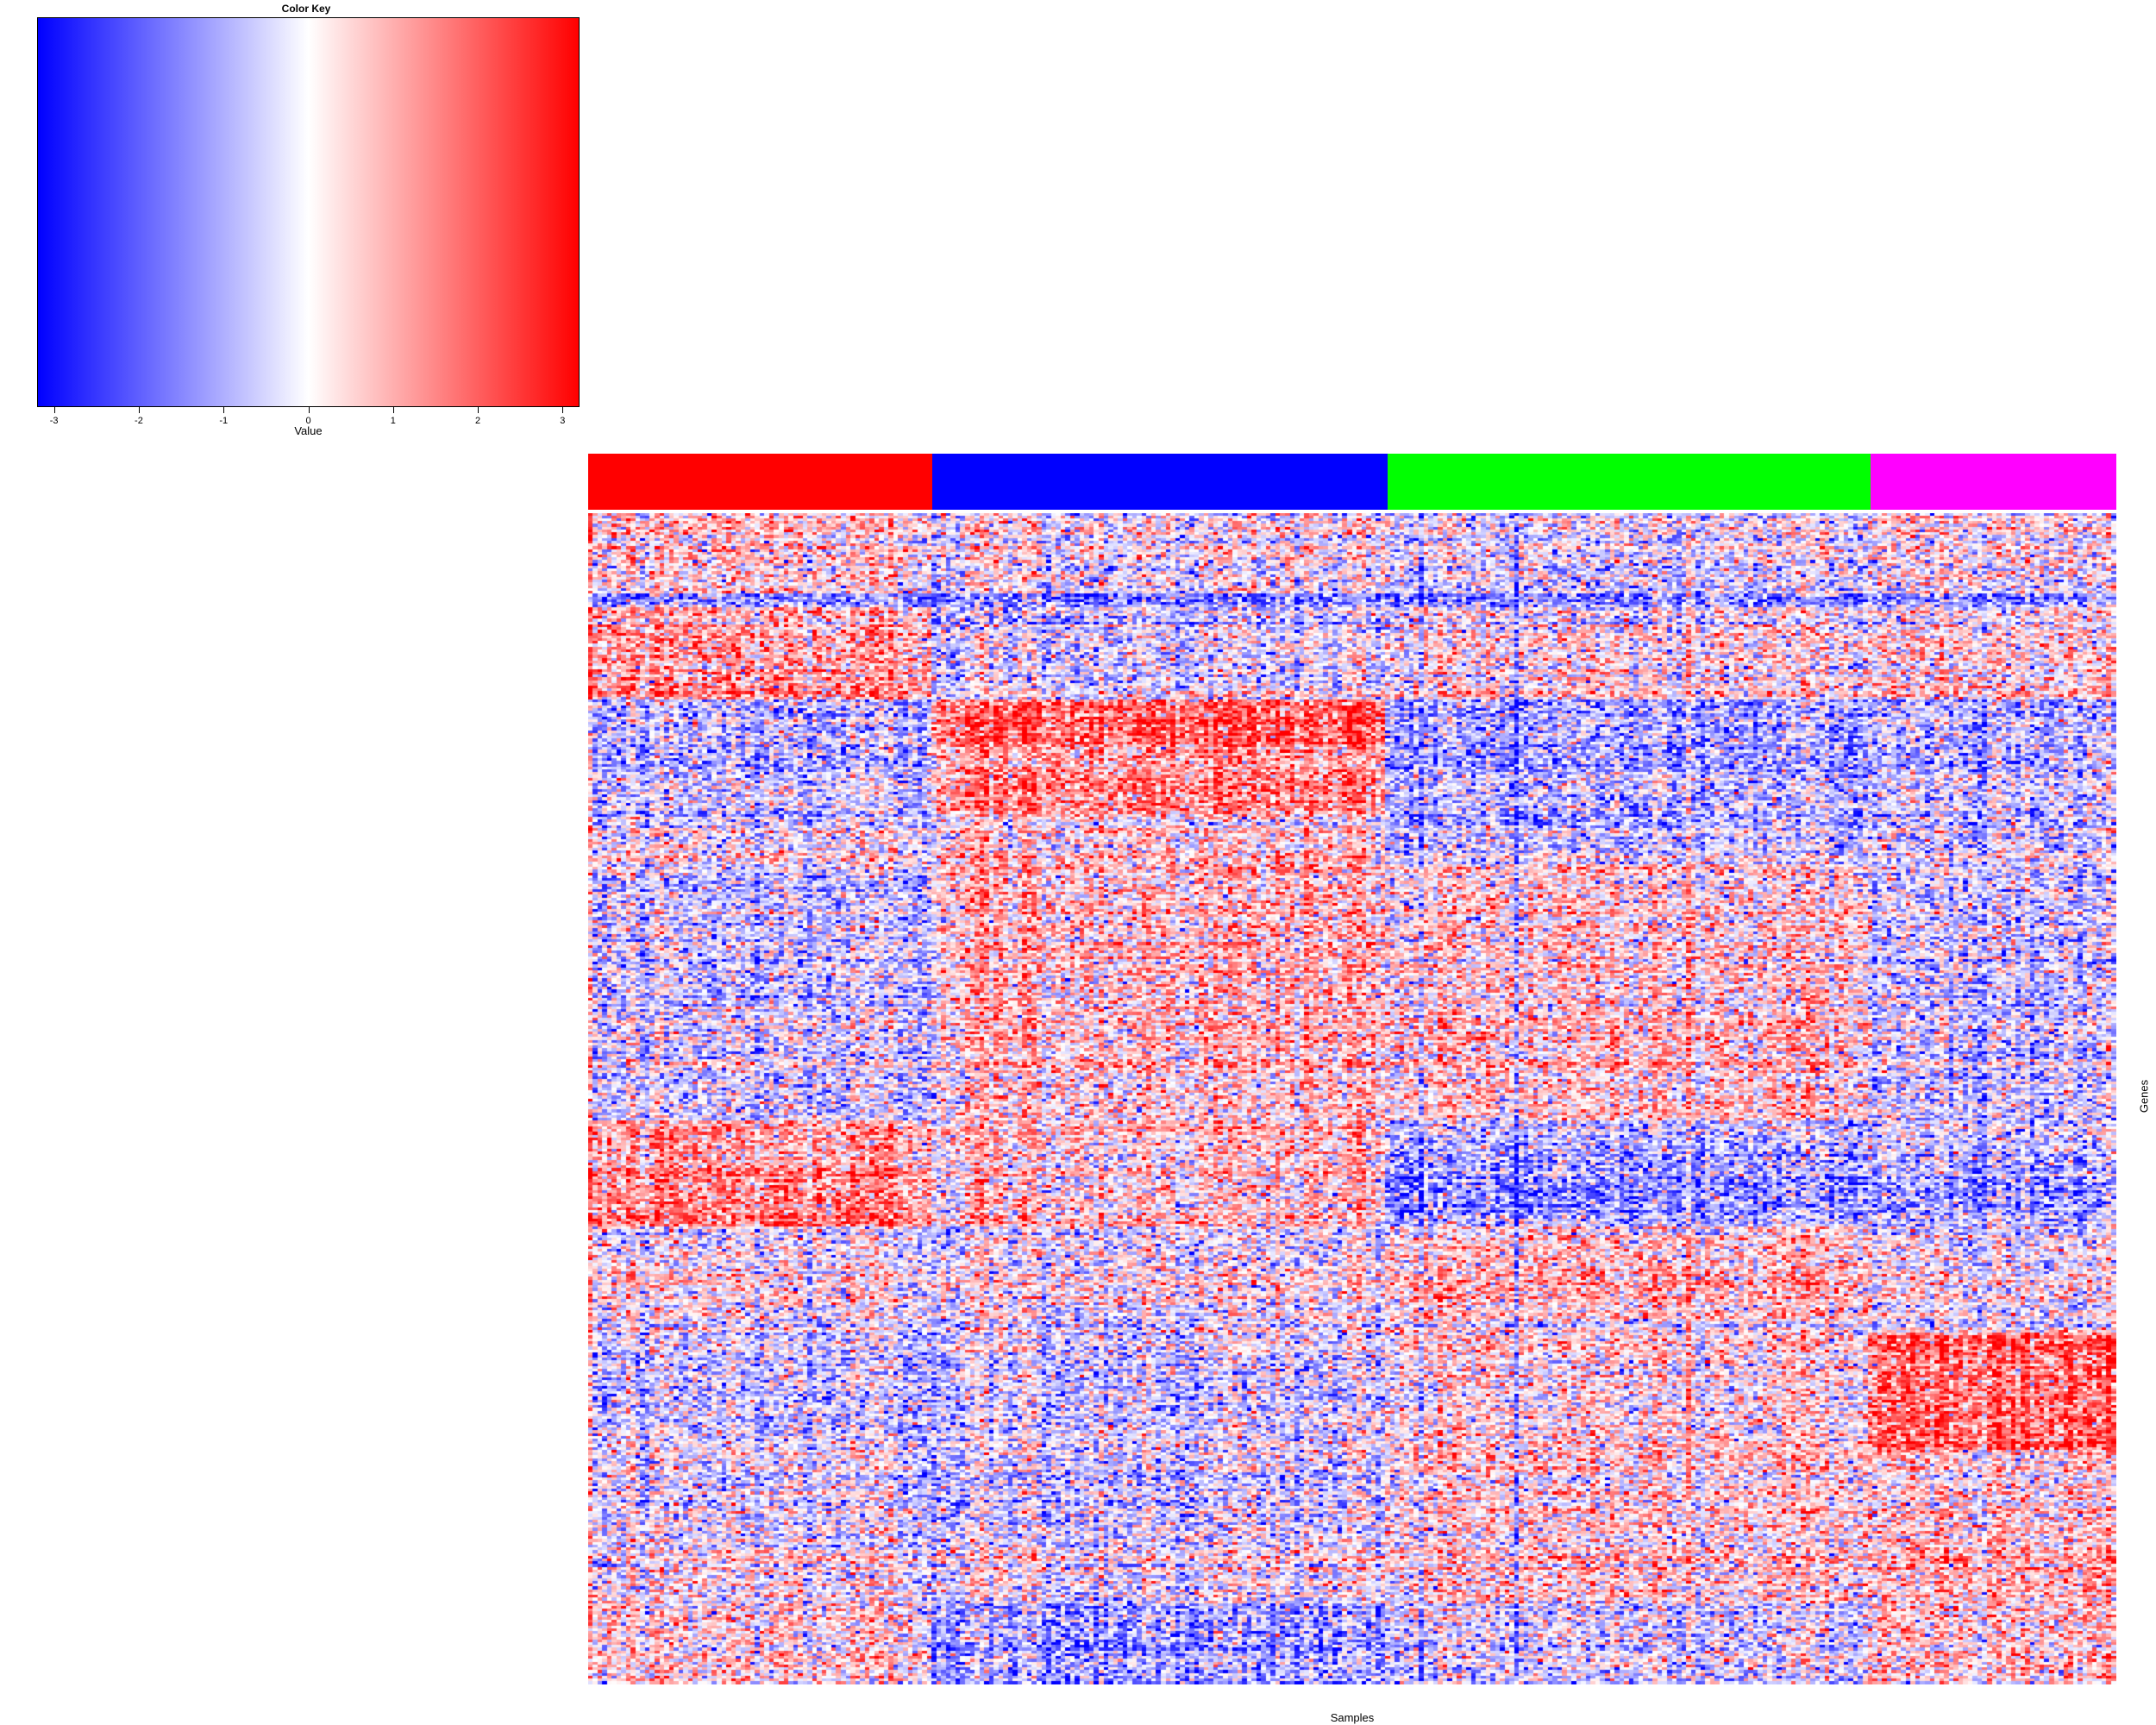  Describe the element at coordinates (563, 421) in the screenshot. I see `color-key-tick-label: 3` at that location.